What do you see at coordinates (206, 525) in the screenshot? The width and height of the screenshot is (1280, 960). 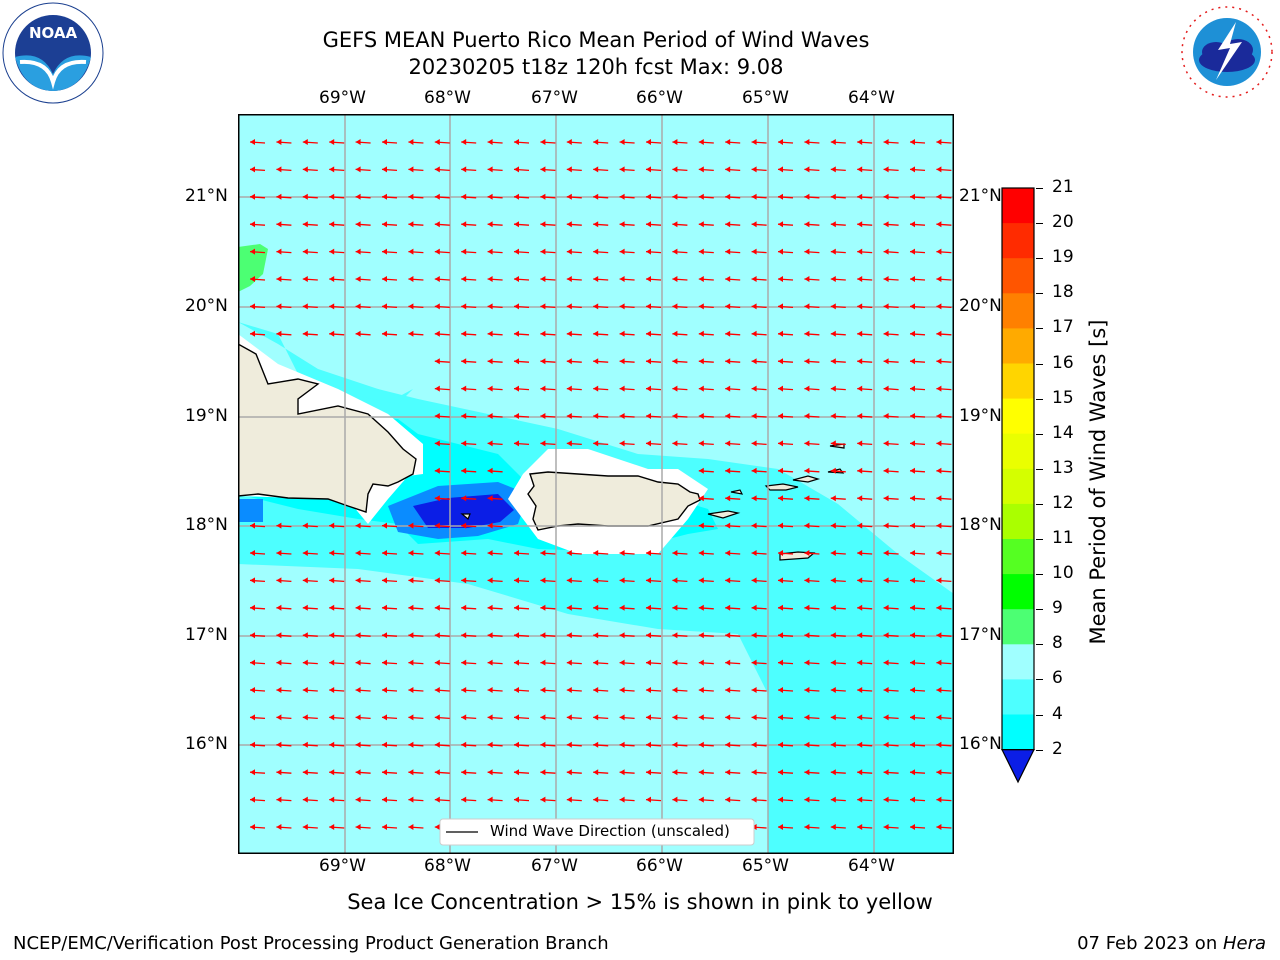 I see `lat-label-left: 18°N` at bounding box center [206, 525].